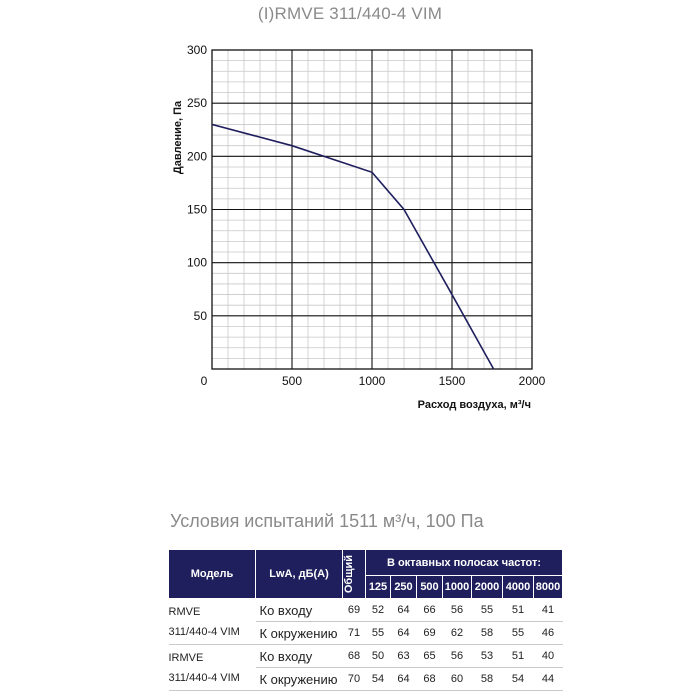 This screenshot has height=700, width=700. Describe the element at coordinates (354, 679) in the screenshot. I see `total-cell: 70` at that location.